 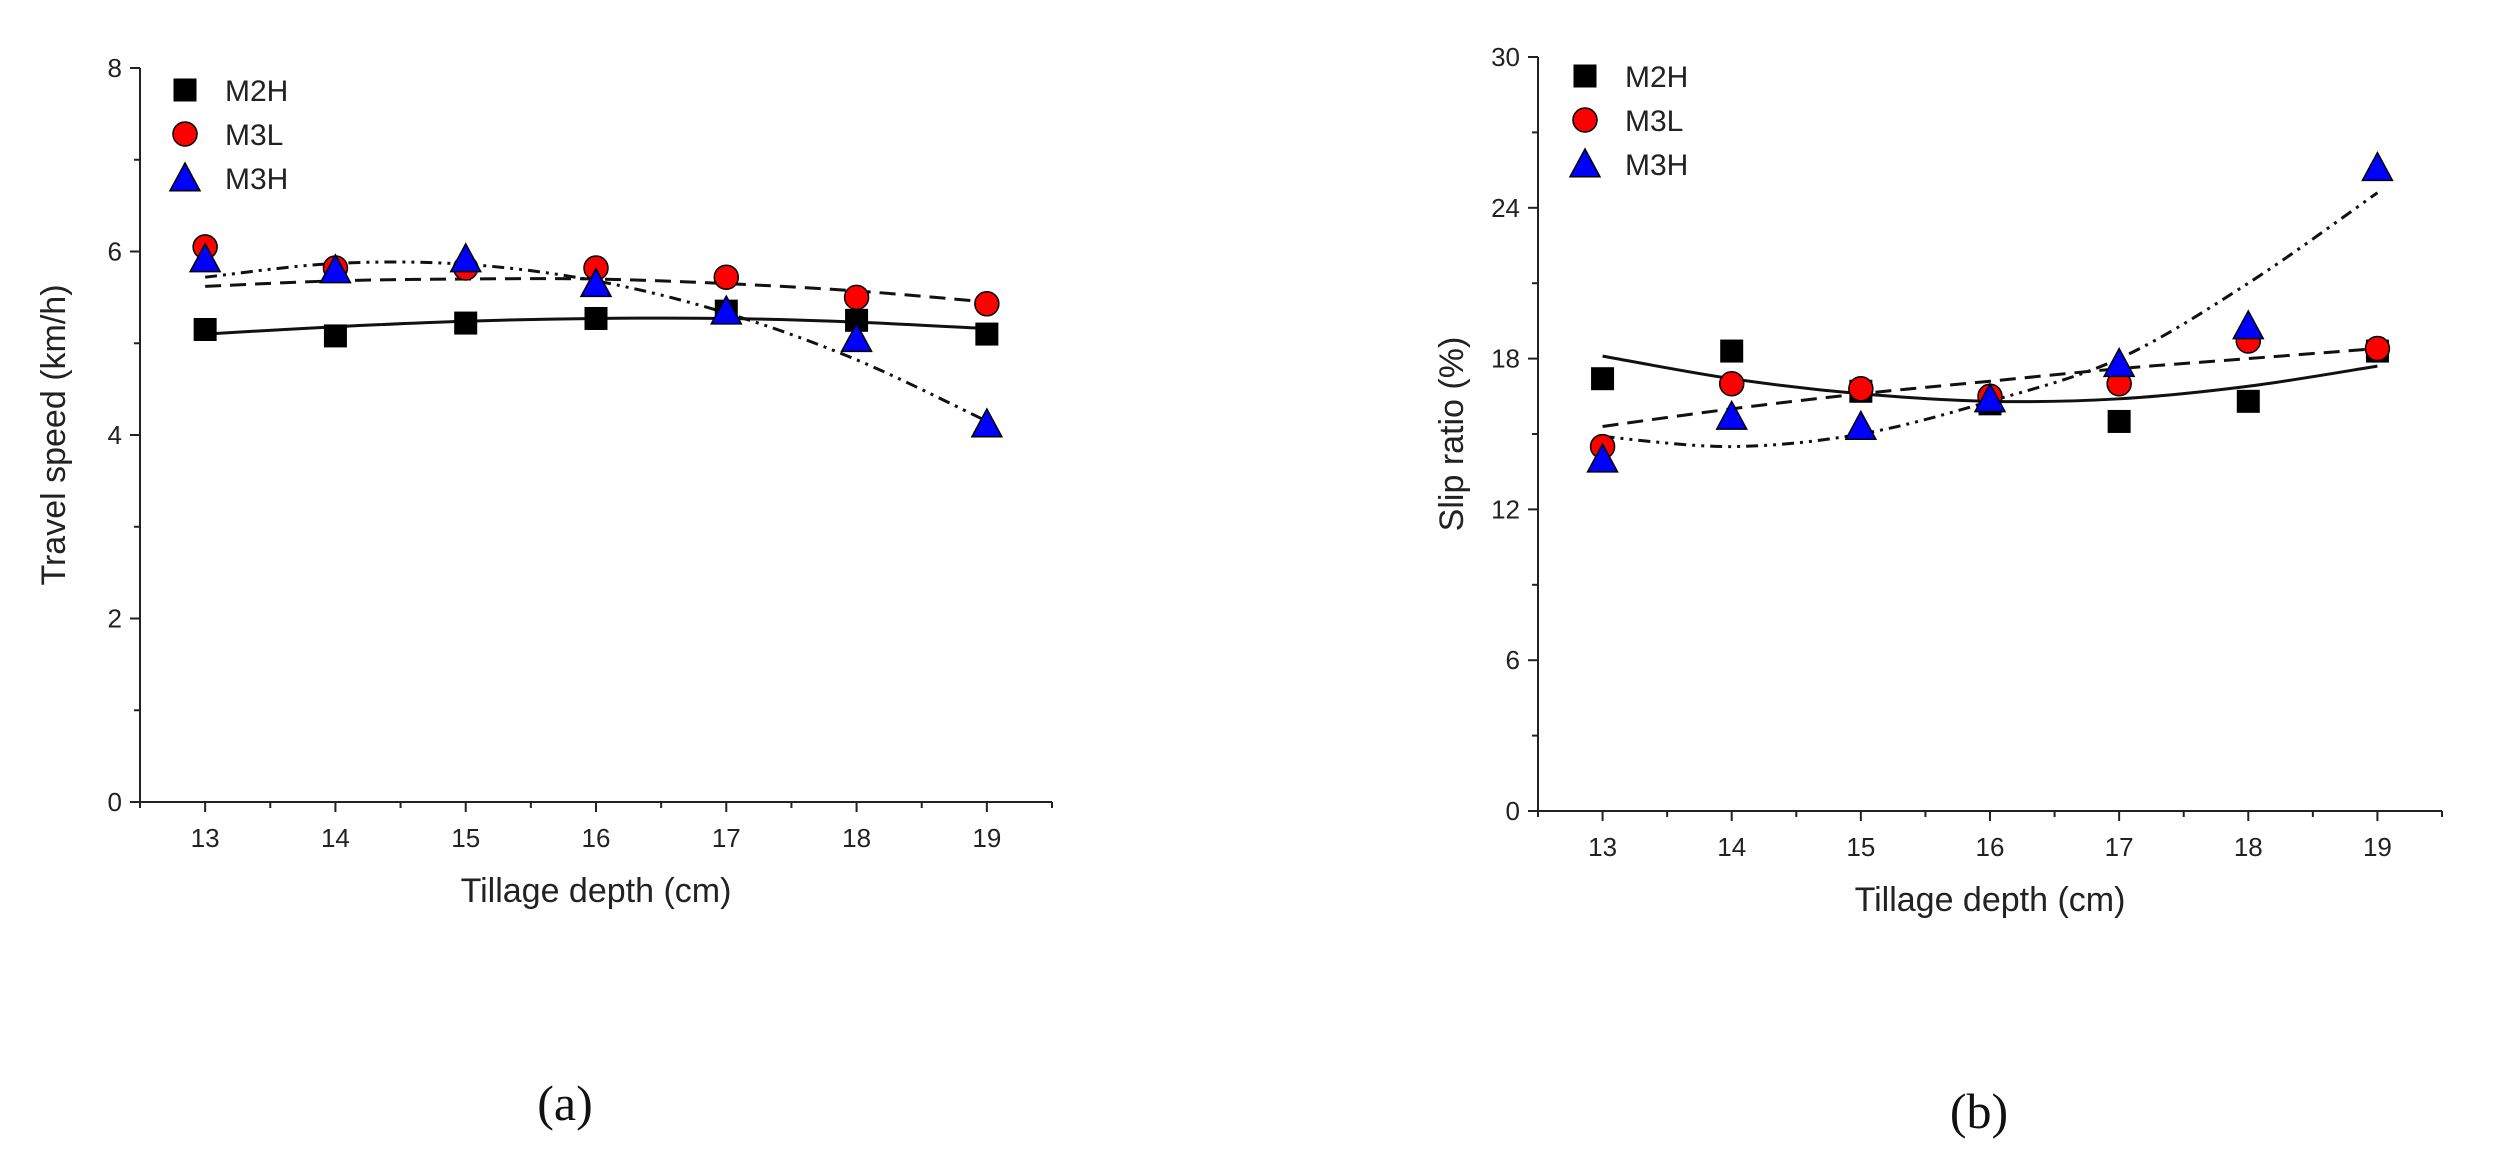 What do you see at coordinates (565, 1103) in the screenshot?
I see `panel-label: (a)` at bounding box center [565, 1103].